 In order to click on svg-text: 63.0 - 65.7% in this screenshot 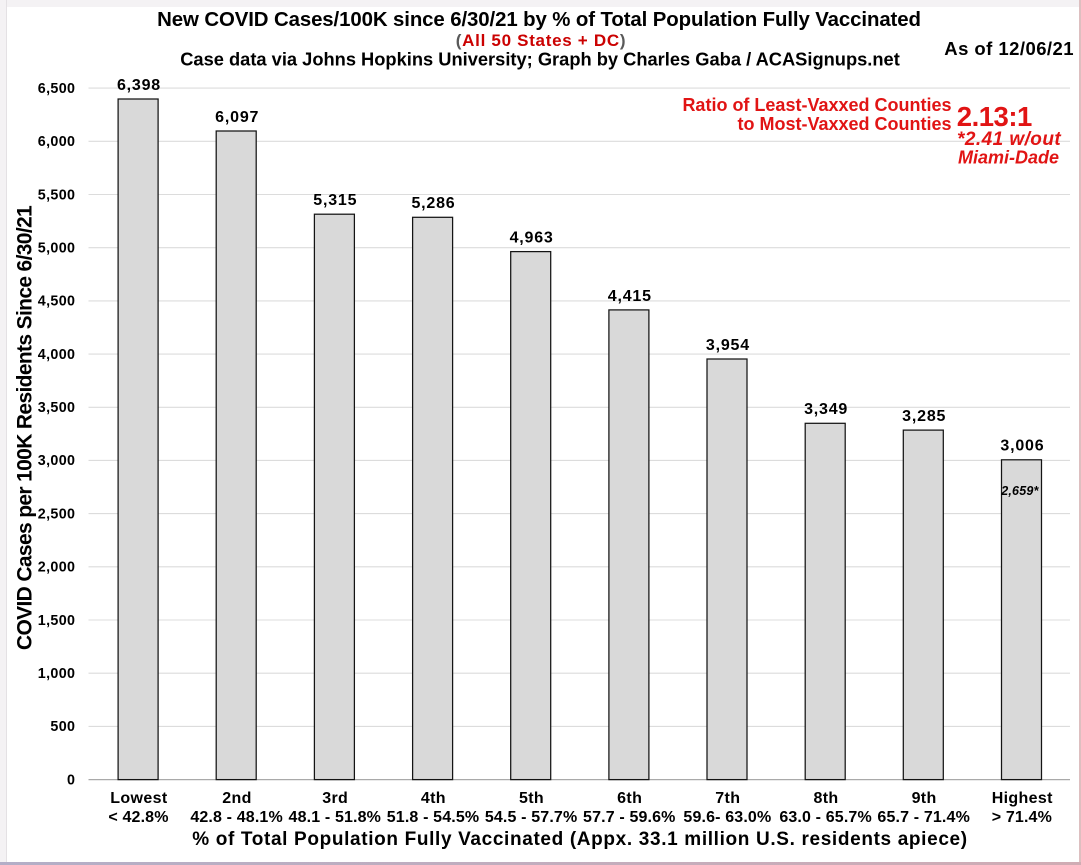, I will do `click(825, 817)`.